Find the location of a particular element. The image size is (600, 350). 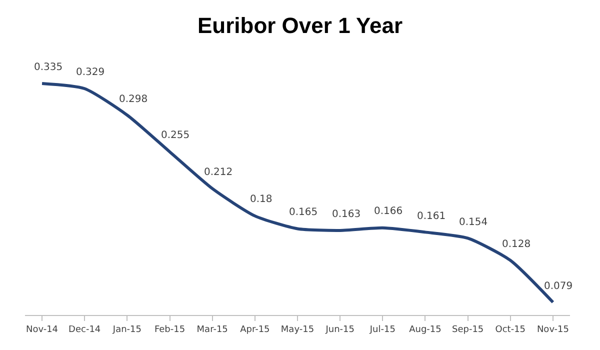

data-label: 0.165 is located at coordinates (303, 212).